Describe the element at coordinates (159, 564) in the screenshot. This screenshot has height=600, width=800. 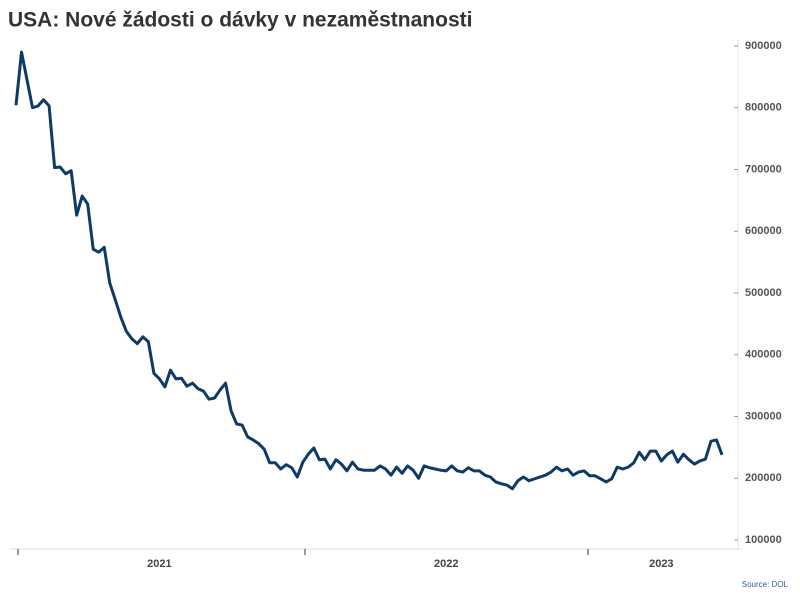
I see `x-tick-label: 2021` at that location.